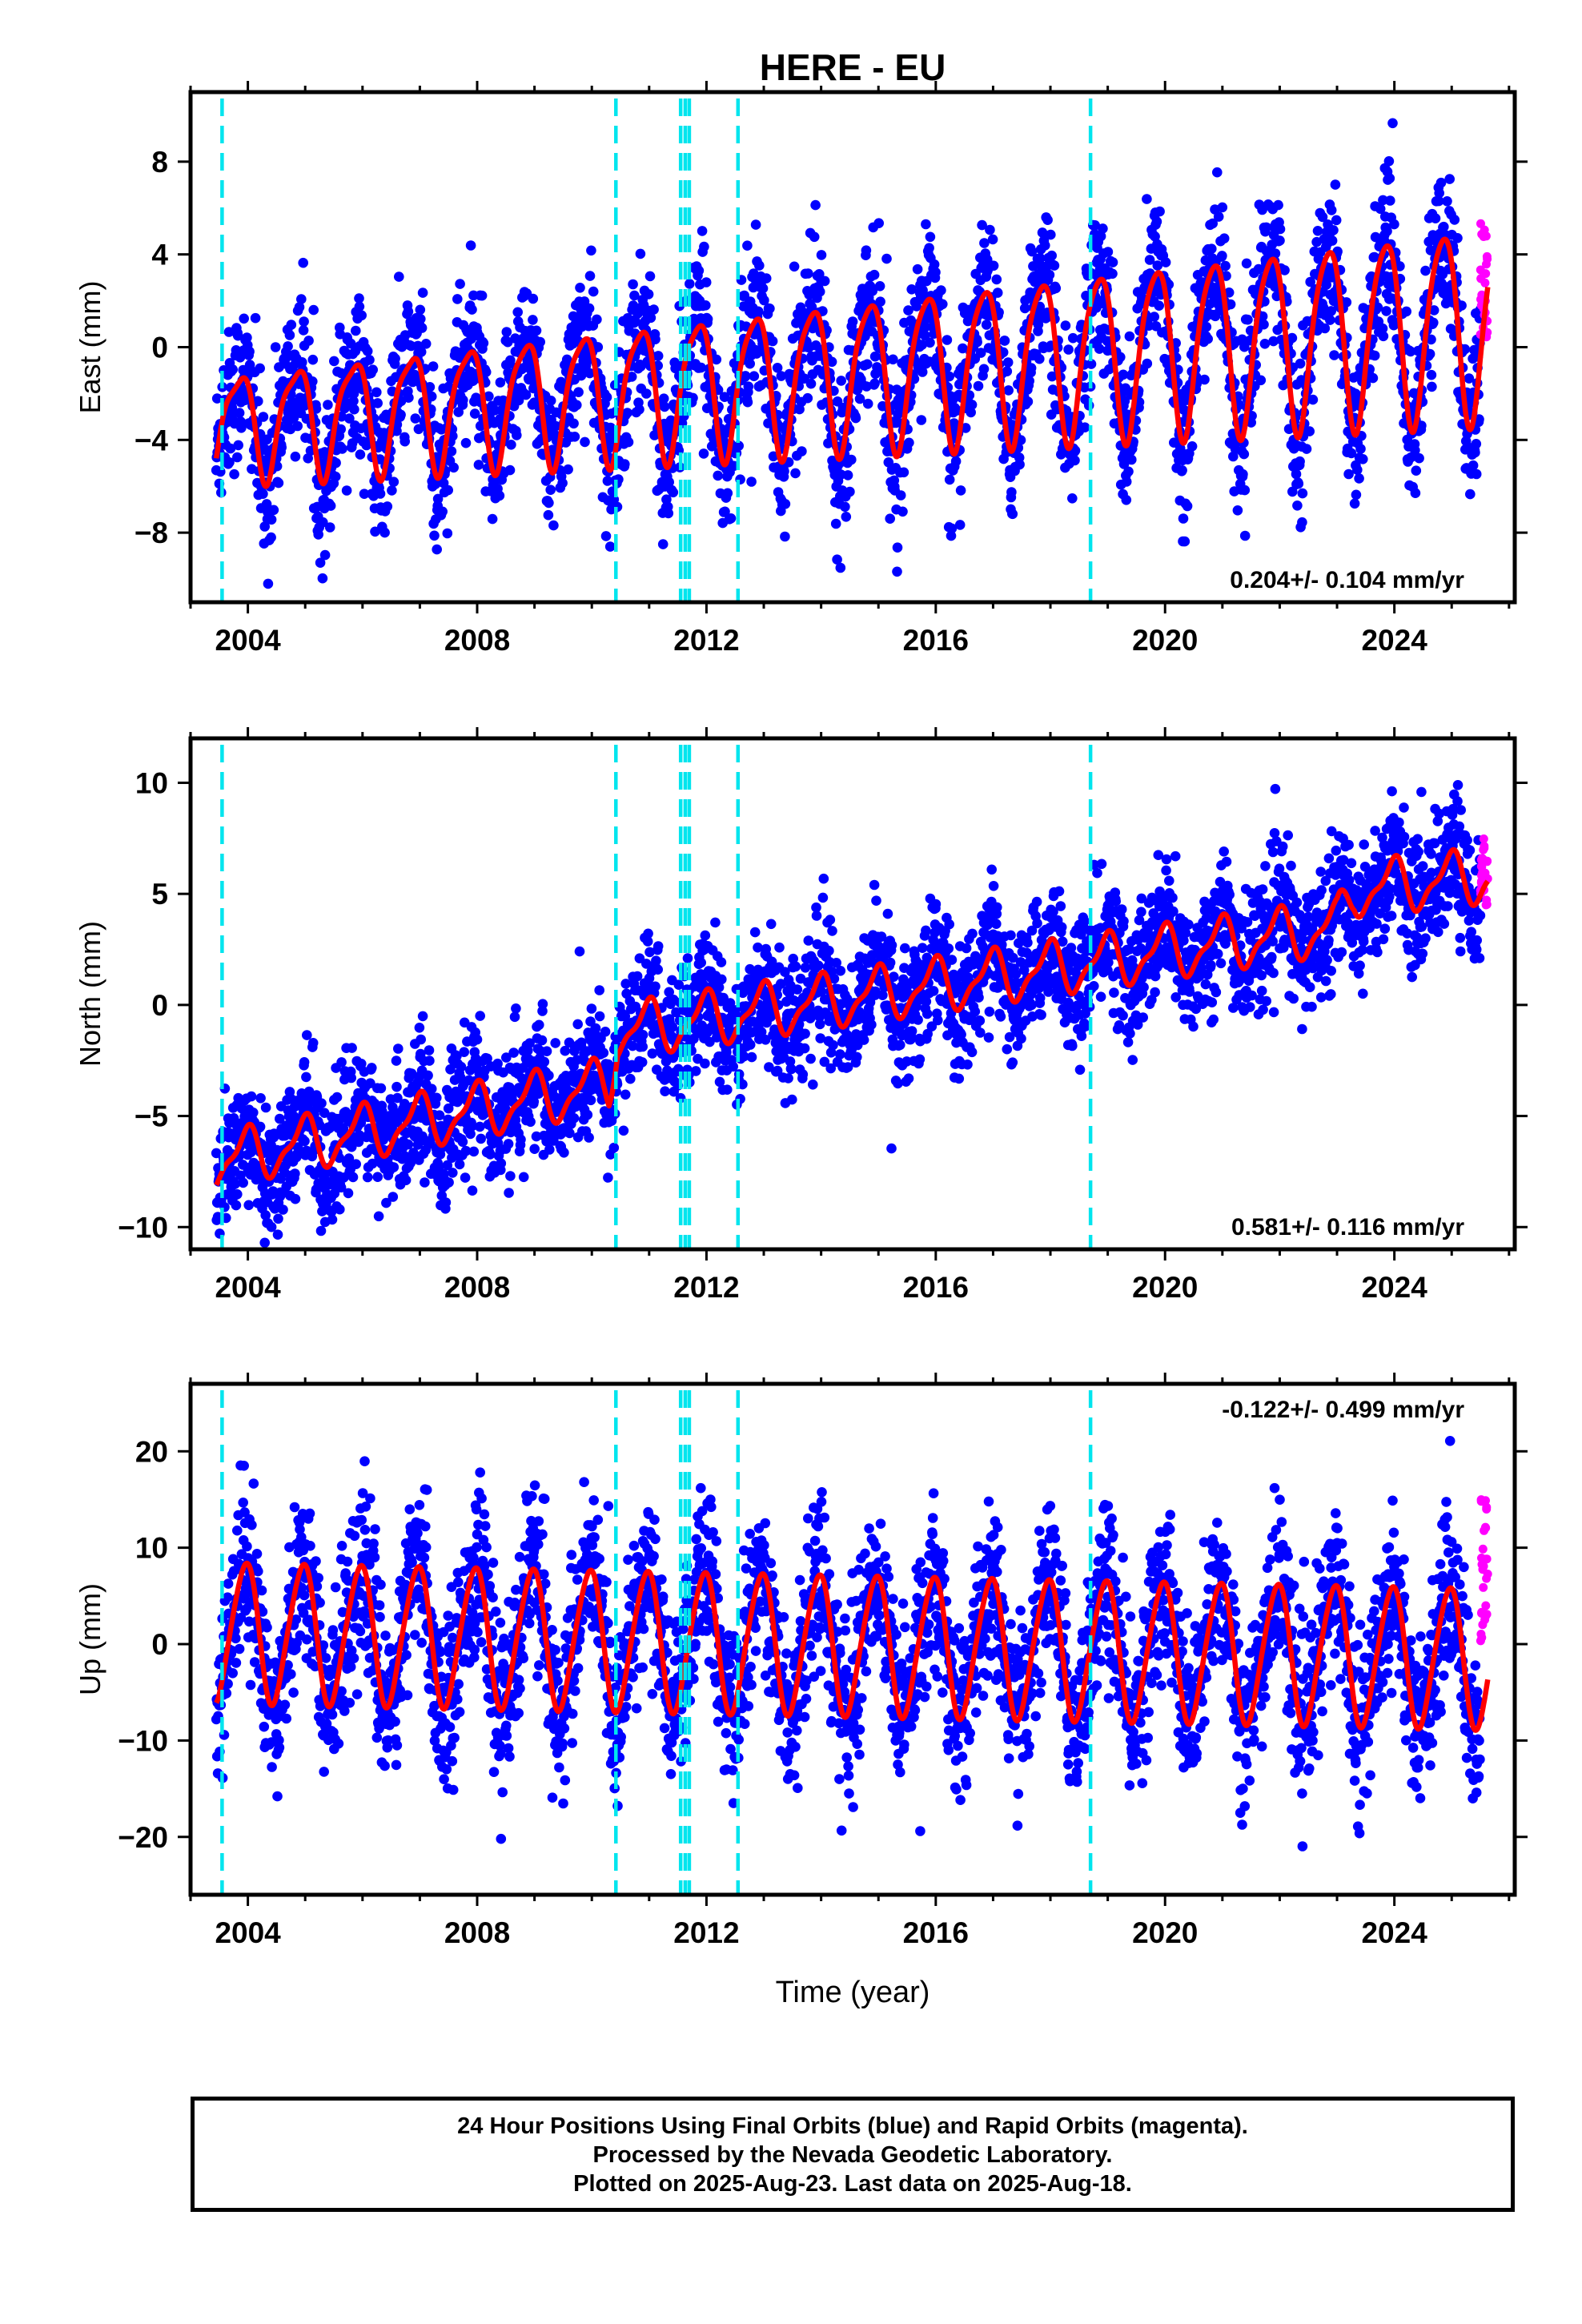 The height and width of the screenshot is (2324, 1582). What do you see at coordinates (1347, 580) in the screenshot?
I see `rate-label: 0.204+/- 0.104 mm/yr` at bounding box center [1347, 580].